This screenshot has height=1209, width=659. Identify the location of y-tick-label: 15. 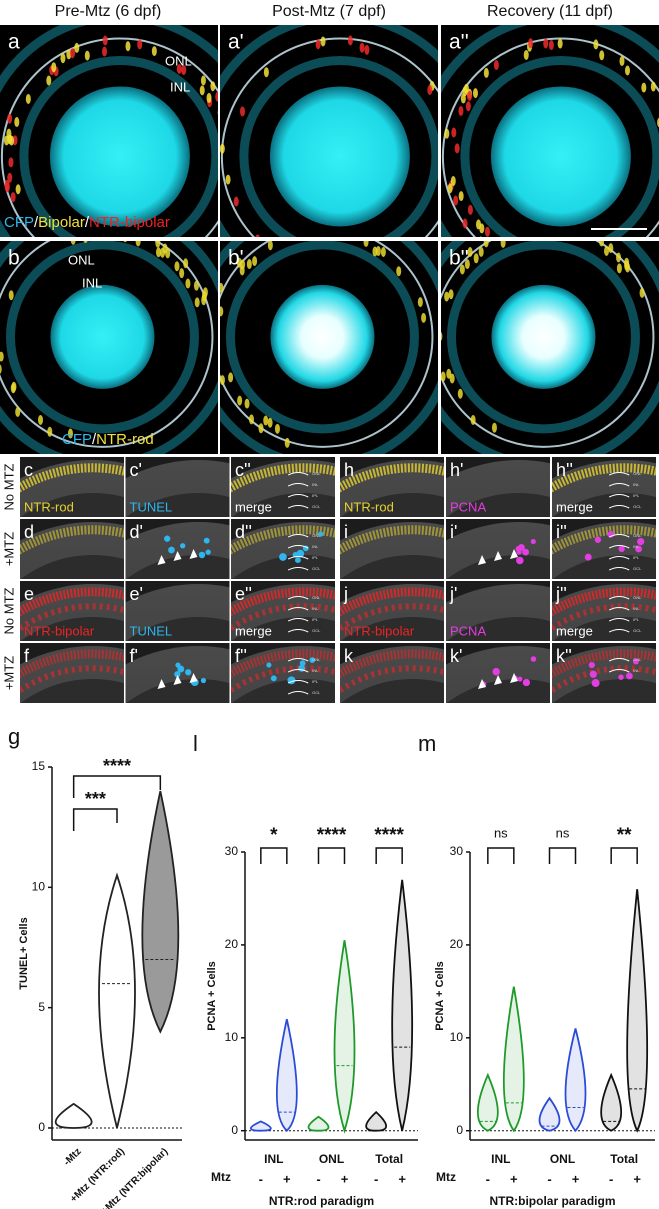
(39, 766).